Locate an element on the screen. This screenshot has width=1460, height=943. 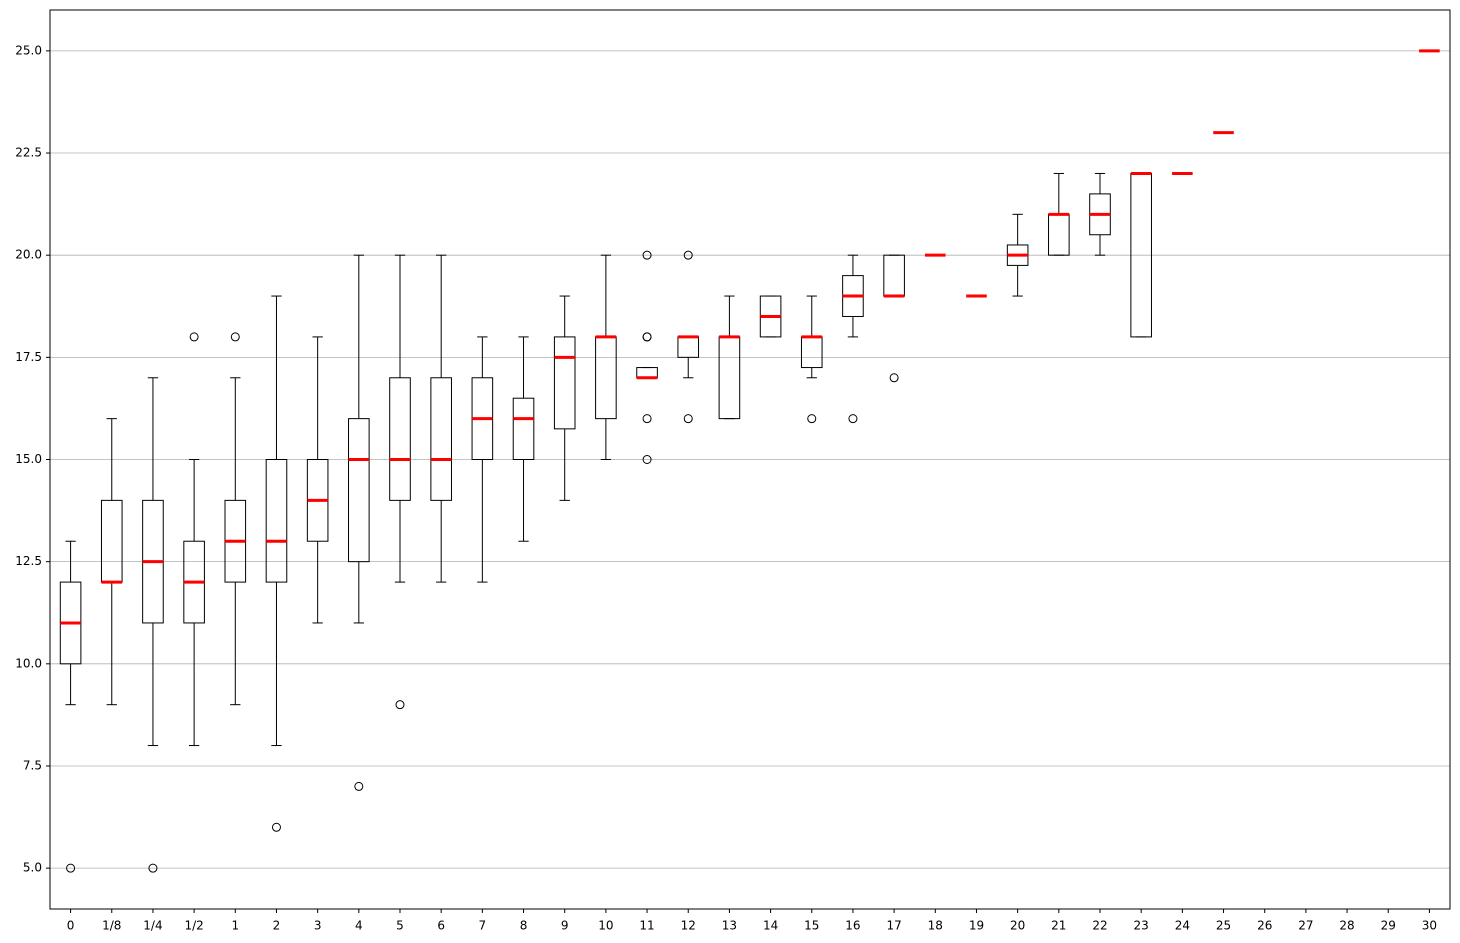
x-tick-label: 2 is located at coordinates (277, 926).